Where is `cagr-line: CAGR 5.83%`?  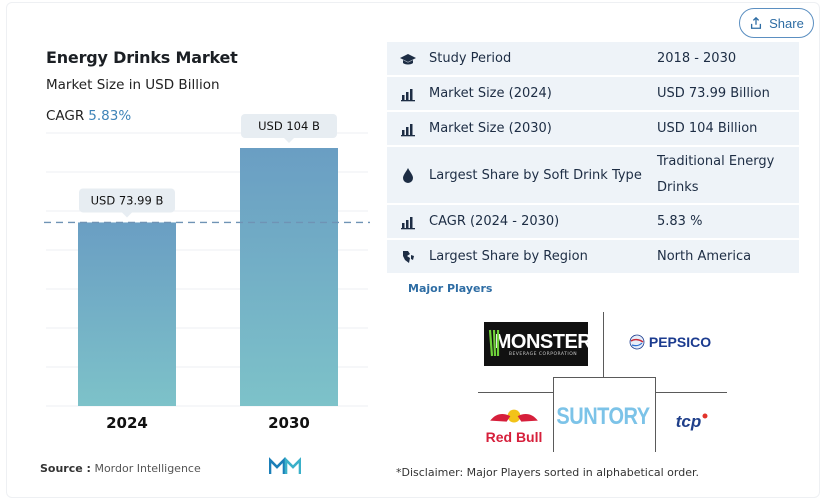 cagr-line: CAGR 5.83% is located at coordinates (88, 116).